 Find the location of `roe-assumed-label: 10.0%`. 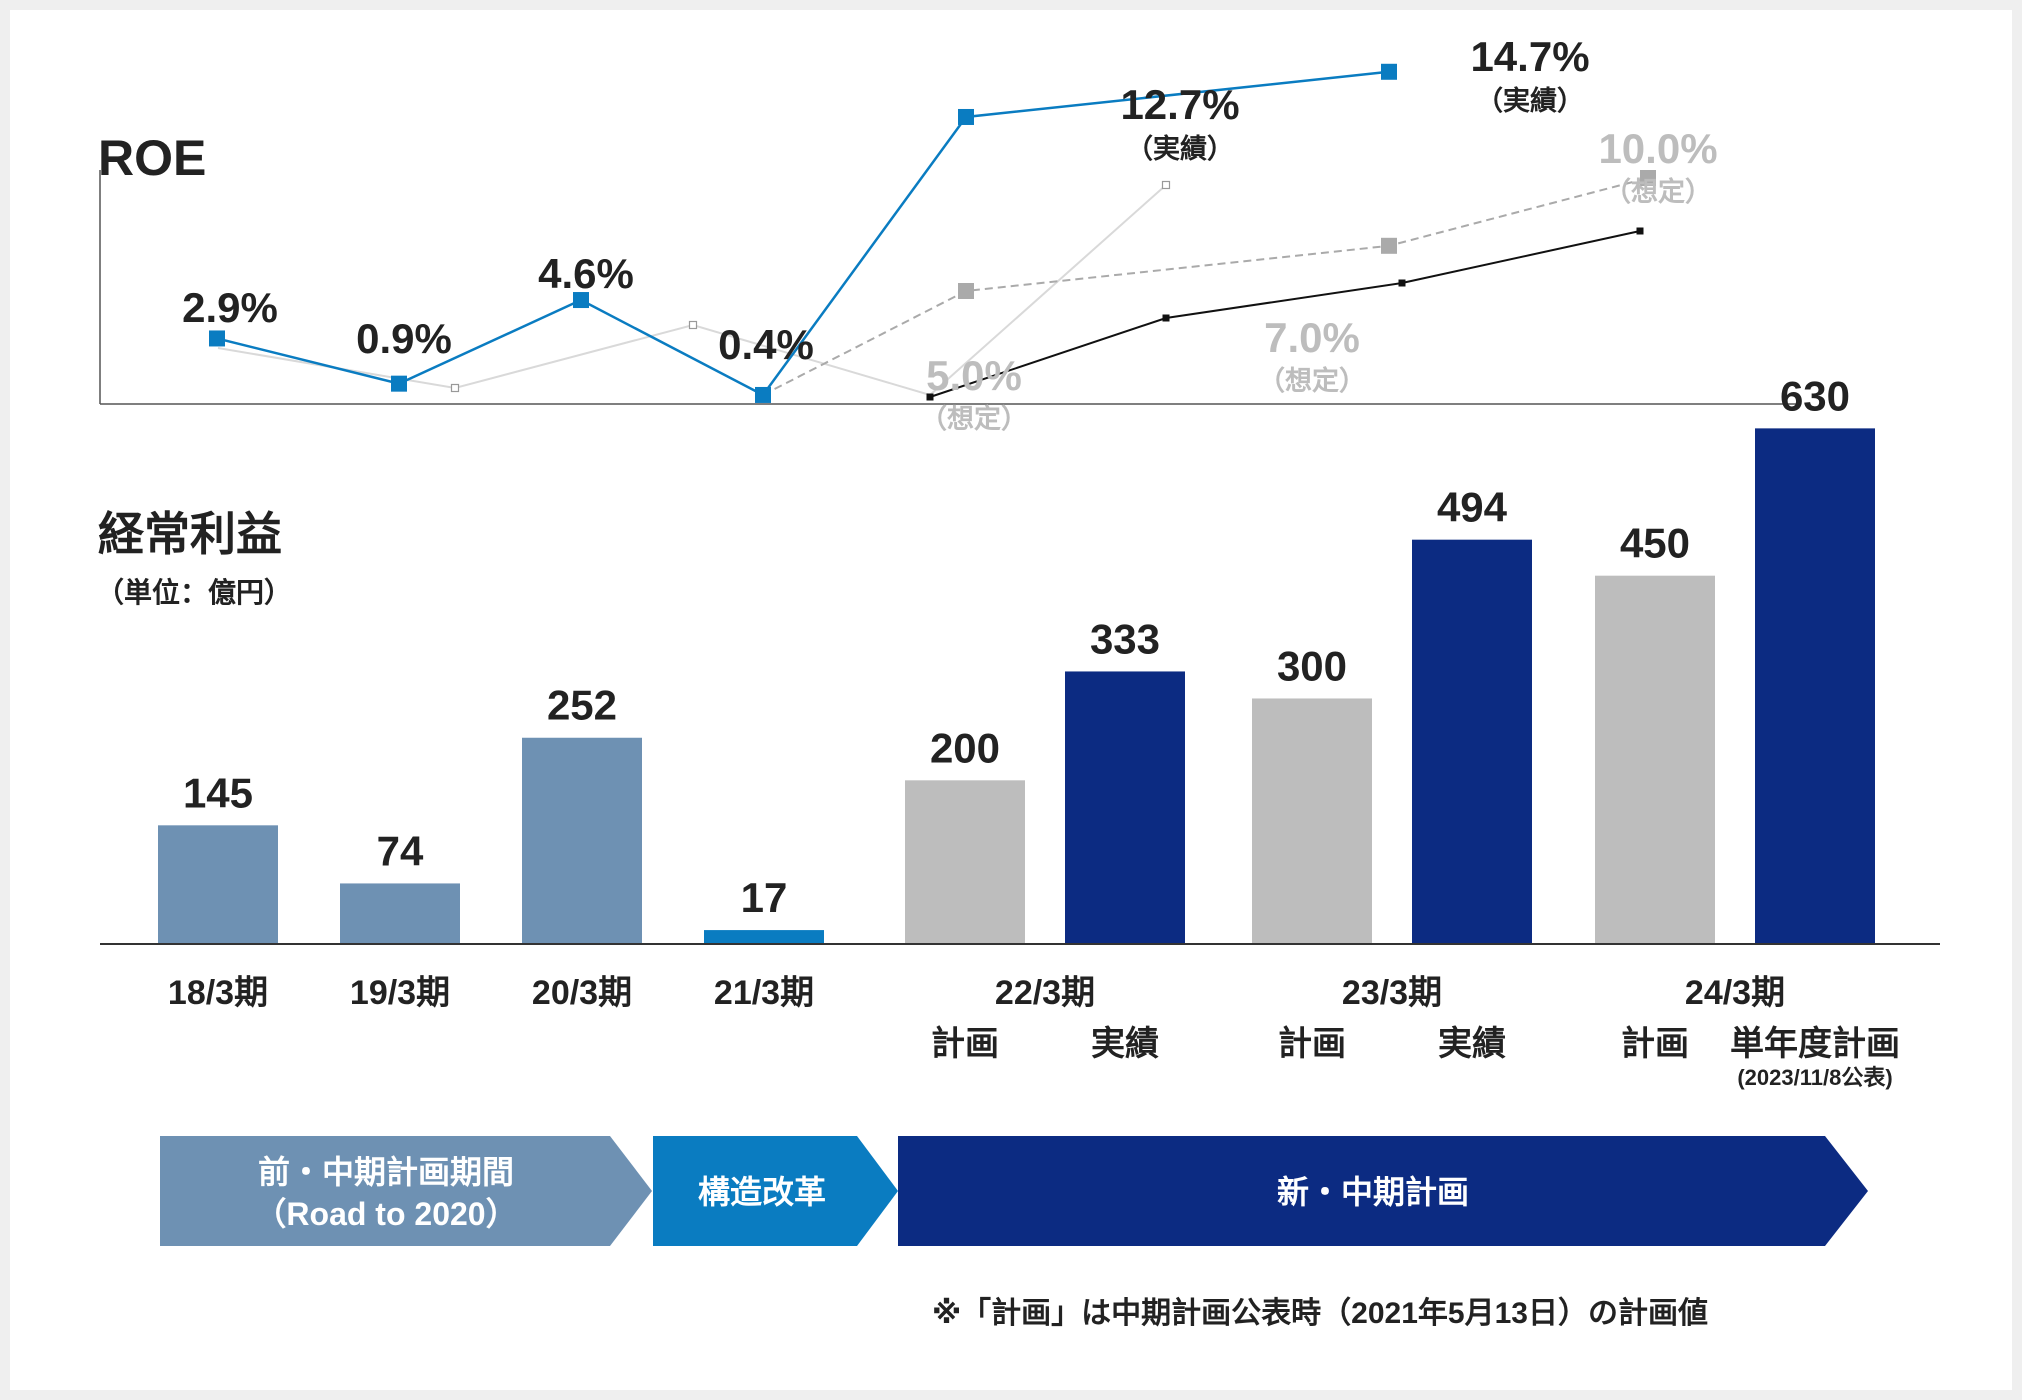

roe-assumed-label: 10.0% is located at coordinates (1657, 148).